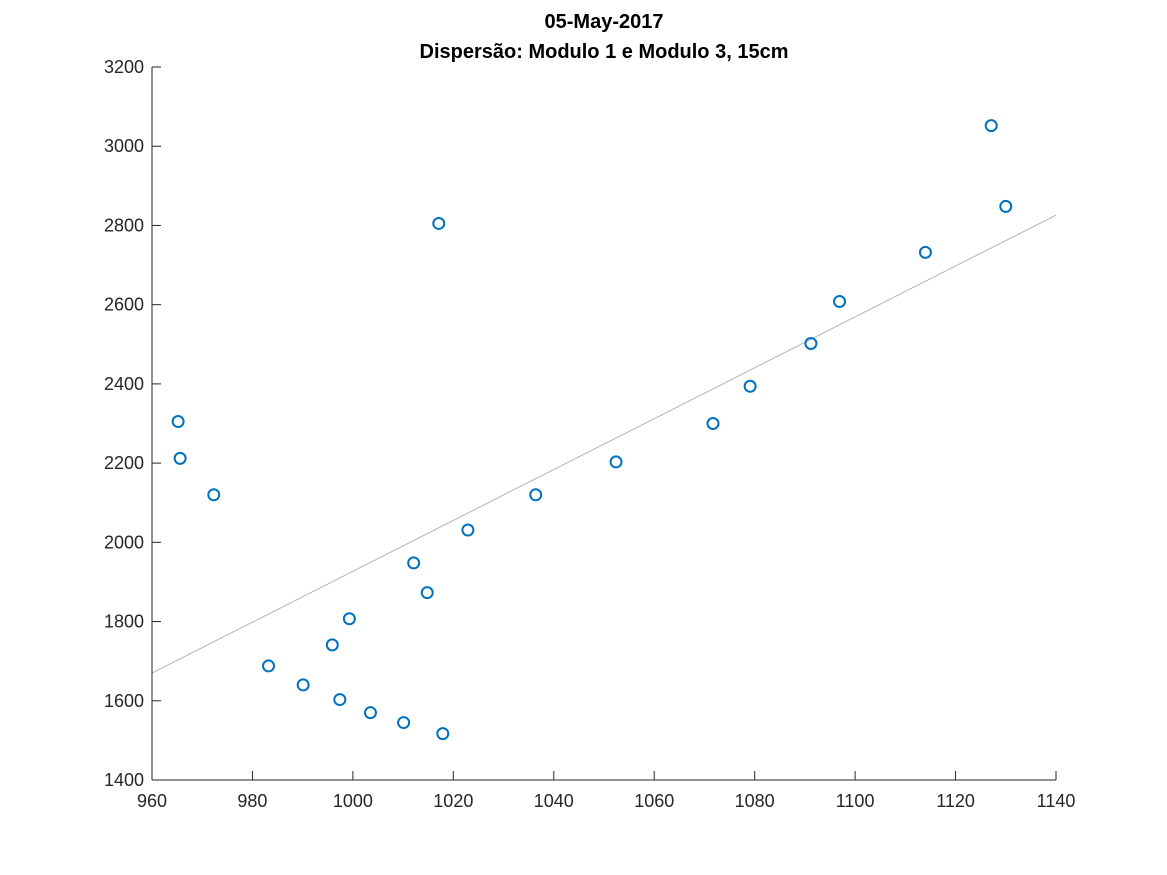 The width and height of the screenshot is (1167, 875). Describe the element at coordinates (124, 225) in the screenshot. I see `y-tick-label: 2800` at that location.